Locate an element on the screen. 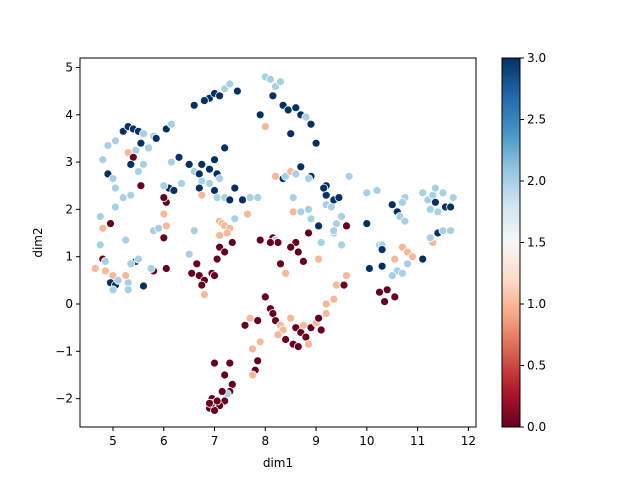 The height and width of the screenshot is (480, 640). y-axis-label: dim2 is located at coordinates (38, 242).